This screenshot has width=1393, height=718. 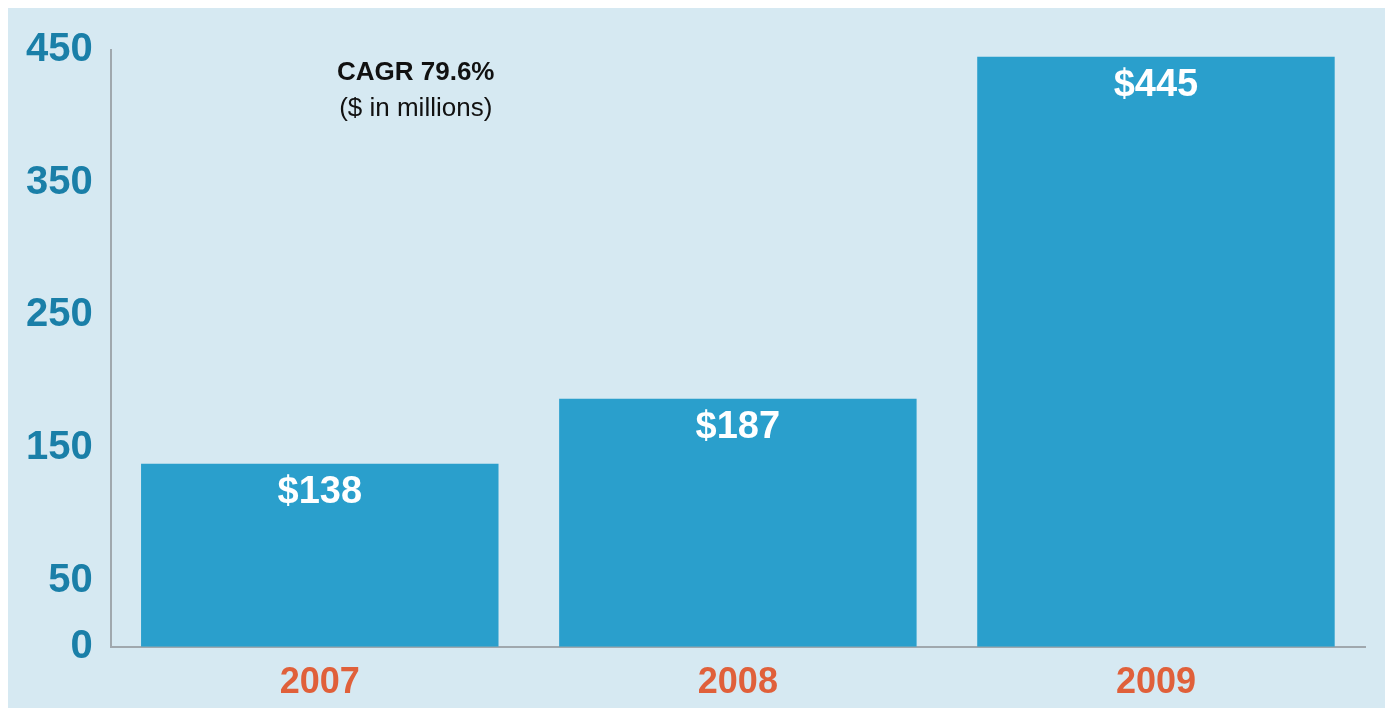 I want to click on data-label: $445, so click(x=1156, y=83).